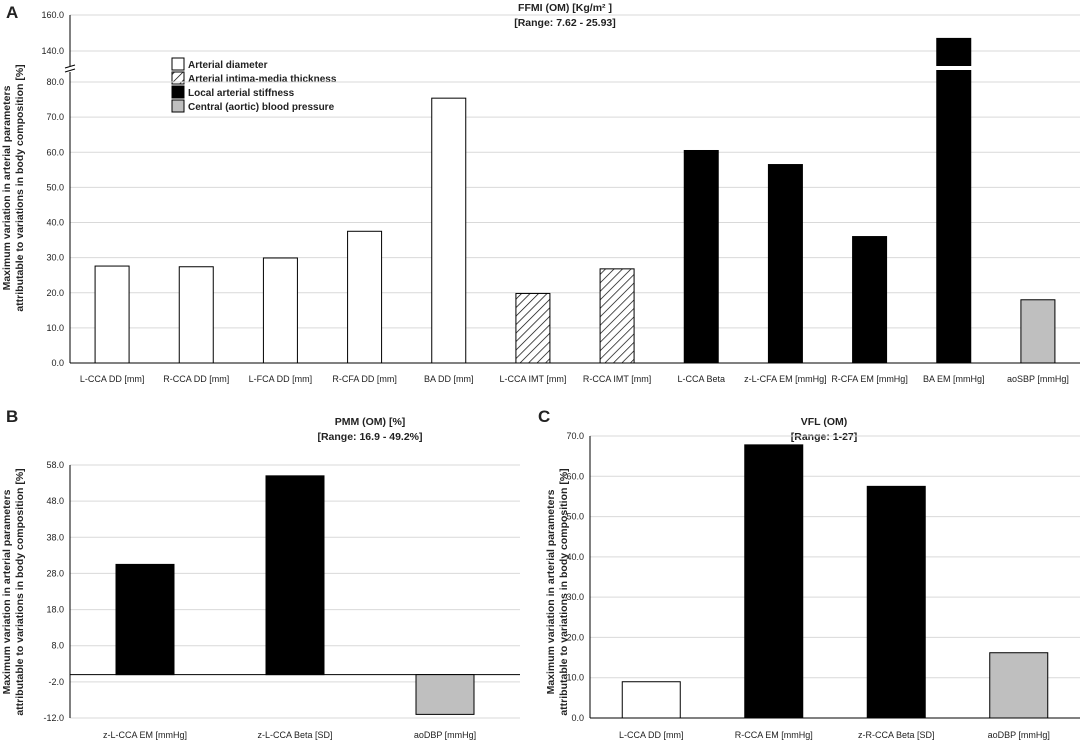 This screenshot has height=742, width=1084. I want to click on panel-a-axis-break-gap, so click(70, 69).